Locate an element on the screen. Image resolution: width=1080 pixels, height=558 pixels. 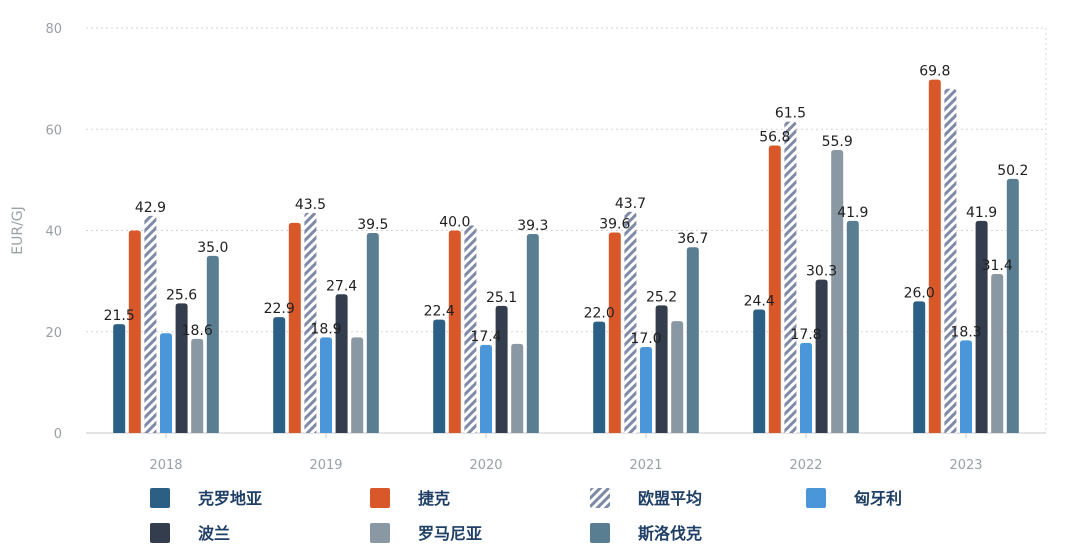
data-label: 39.6 is located at coordinates (614, 225).